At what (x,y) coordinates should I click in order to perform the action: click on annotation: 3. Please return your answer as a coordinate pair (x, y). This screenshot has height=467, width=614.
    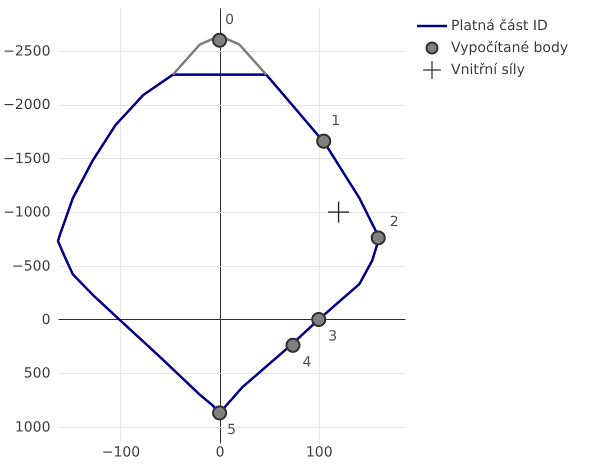
    Looking at the image, I should click on (333, 336).